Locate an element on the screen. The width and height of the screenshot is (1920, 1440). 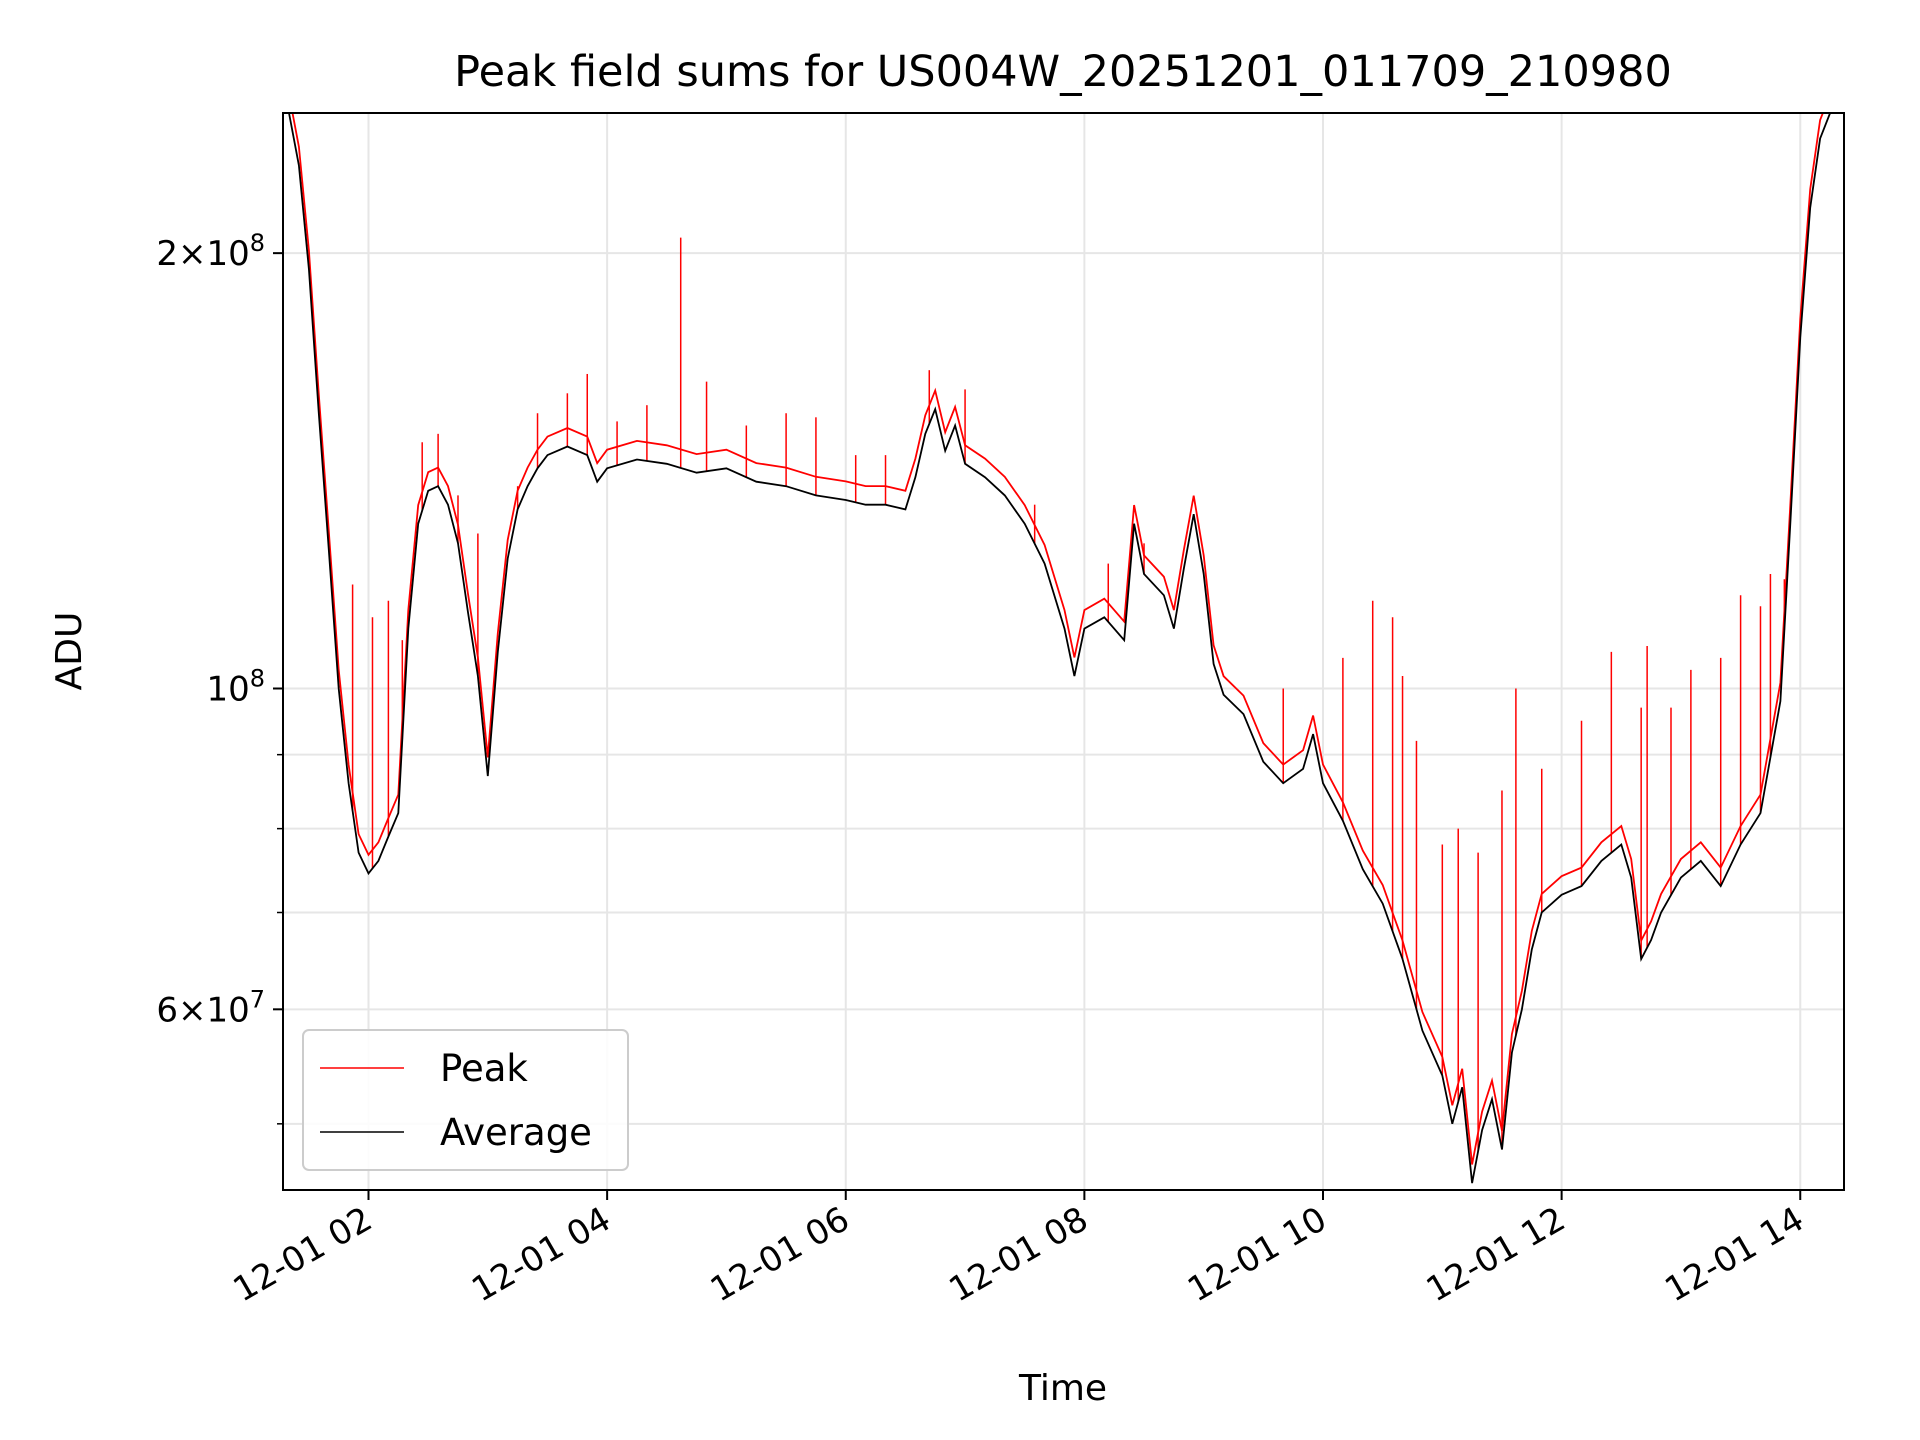
legend: Peak Average is located at coordinates (465, 1100).